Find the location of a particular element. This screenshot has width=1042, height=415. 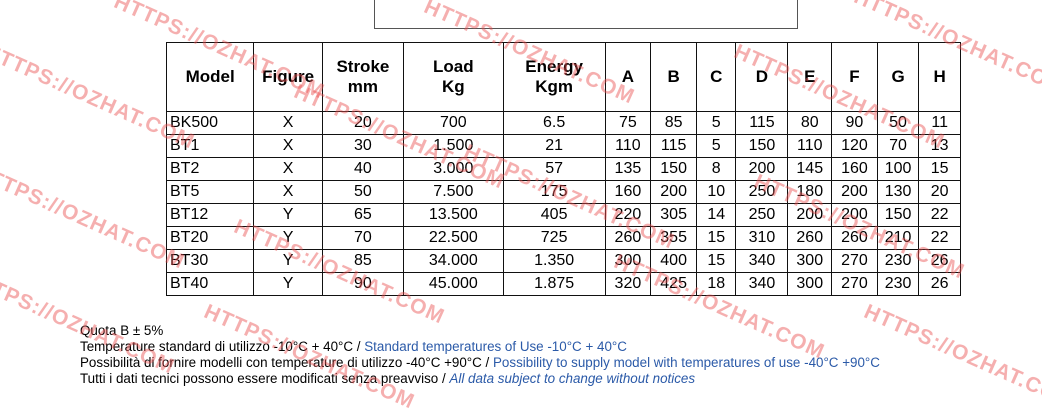

table-row: BT12 Y 65 13.500 405 220 305 14 250 200 200 150 22 is located at coordinates (563, 215).